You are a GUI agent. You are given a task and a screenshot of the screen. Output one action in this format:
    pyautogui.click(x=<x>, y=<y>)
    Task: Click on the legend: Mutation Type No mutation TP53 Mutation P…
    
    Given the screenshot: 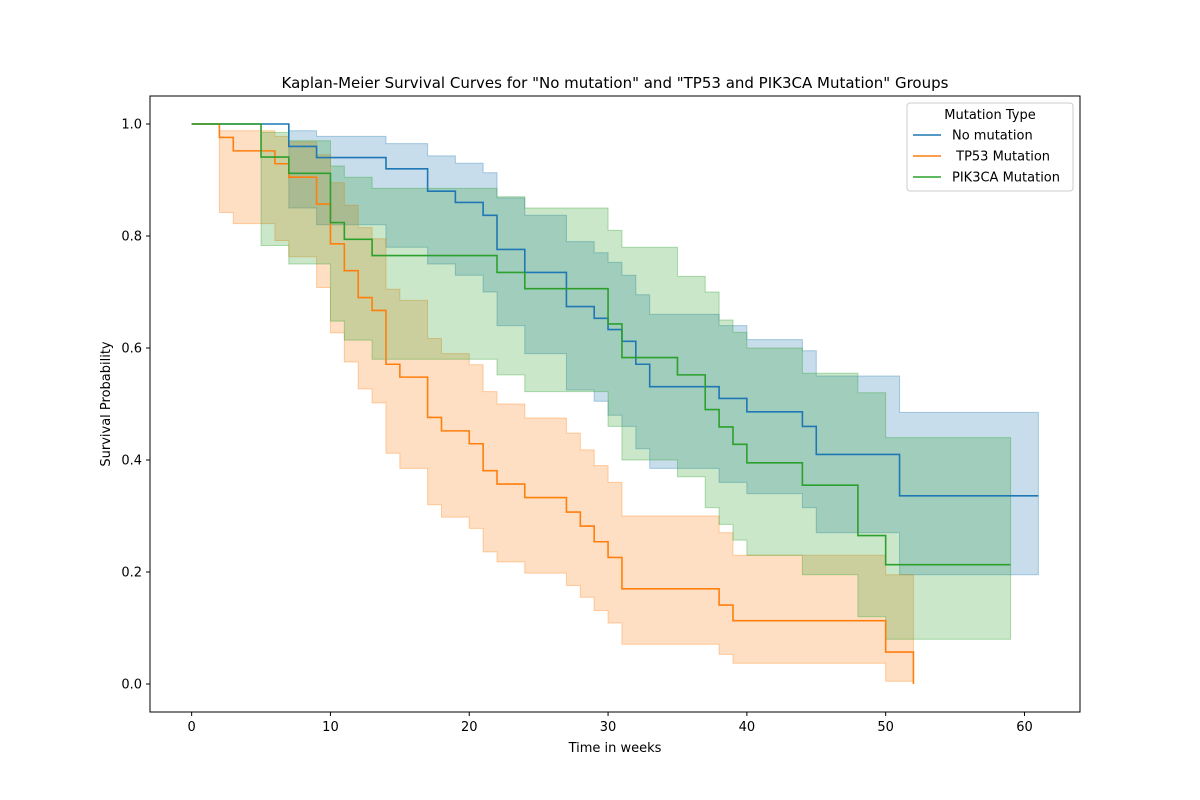 What is the action you would take?
    pyautogui.click(x=990, y=147)
    